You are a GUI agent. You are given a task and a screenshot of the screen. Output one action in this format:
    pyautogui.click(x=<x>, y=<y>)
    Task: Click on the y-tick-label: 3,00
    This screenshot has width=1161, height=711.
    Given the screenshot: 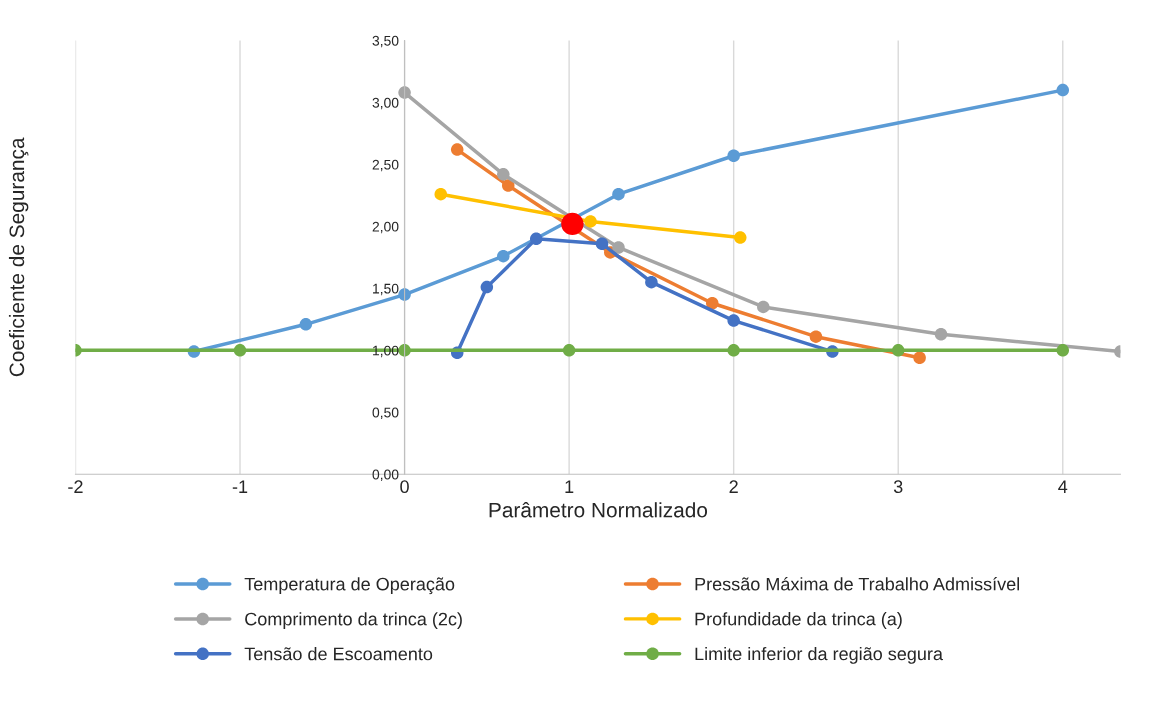 What is the action you would take?
    pyautogui.click(x=385, y=103)
    